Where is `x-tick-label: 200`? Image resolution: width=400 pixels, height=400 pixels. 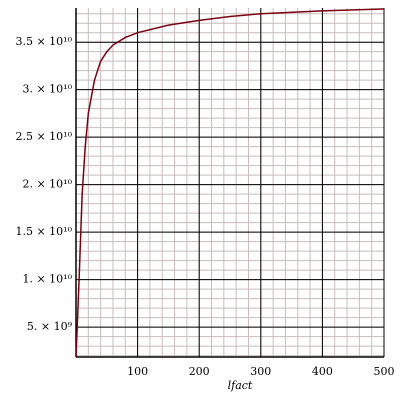
x-tick-label: 200 is located at coordinates (199, 371).